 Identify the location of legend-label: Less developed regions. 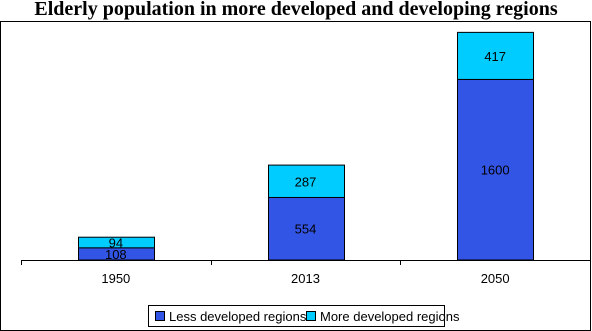
(238, 316).